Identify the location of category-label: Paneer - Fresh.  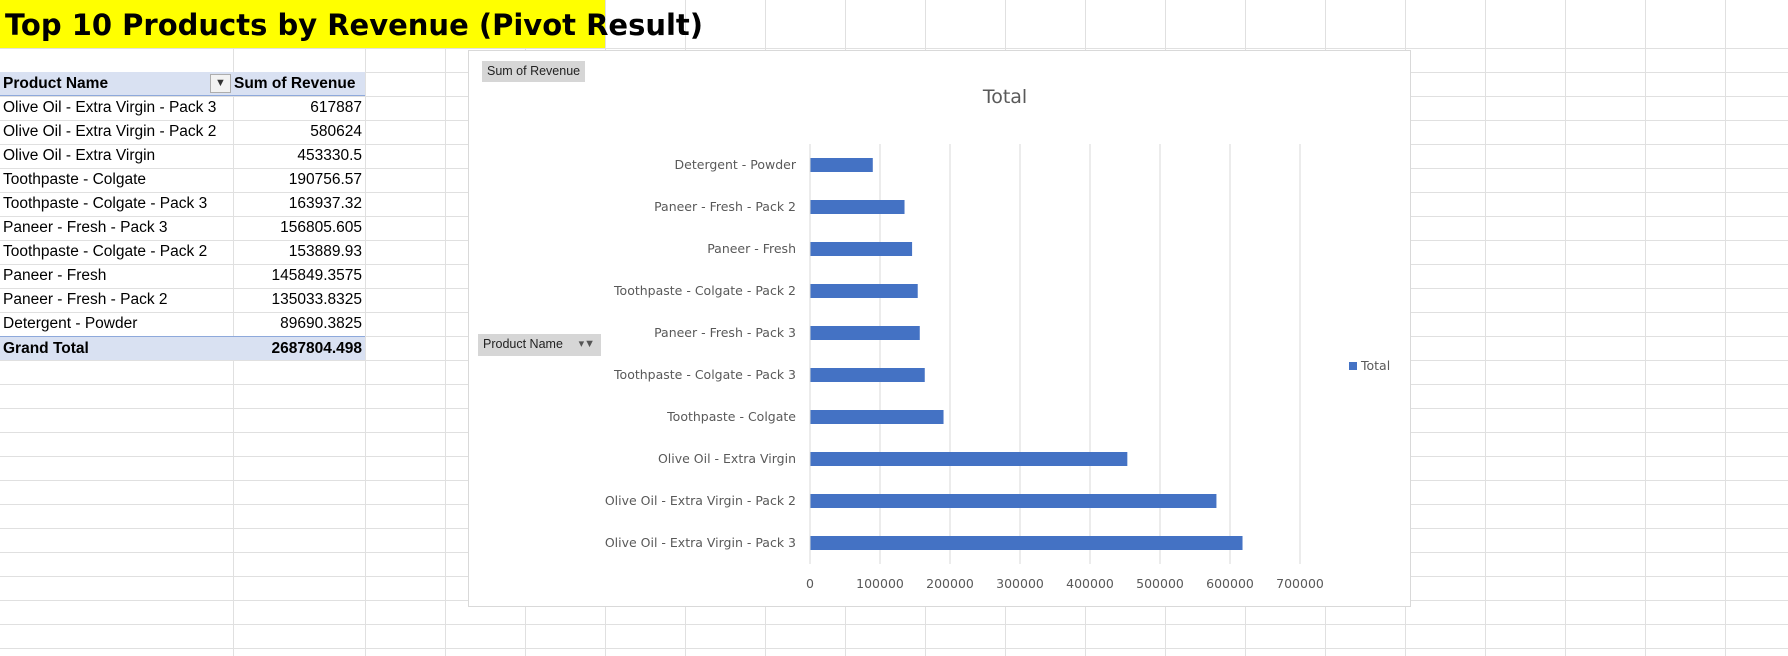
(751, 248).